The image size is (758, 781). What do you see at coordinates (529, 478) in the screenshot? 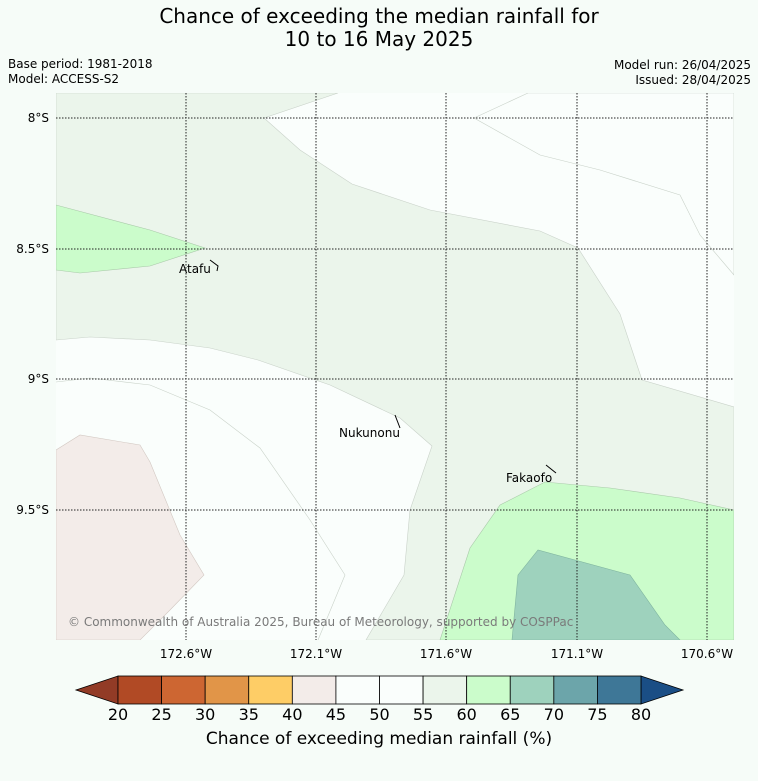
I see `place-label-fakaofo: Fakaofo` at bounding box center [529, 478].